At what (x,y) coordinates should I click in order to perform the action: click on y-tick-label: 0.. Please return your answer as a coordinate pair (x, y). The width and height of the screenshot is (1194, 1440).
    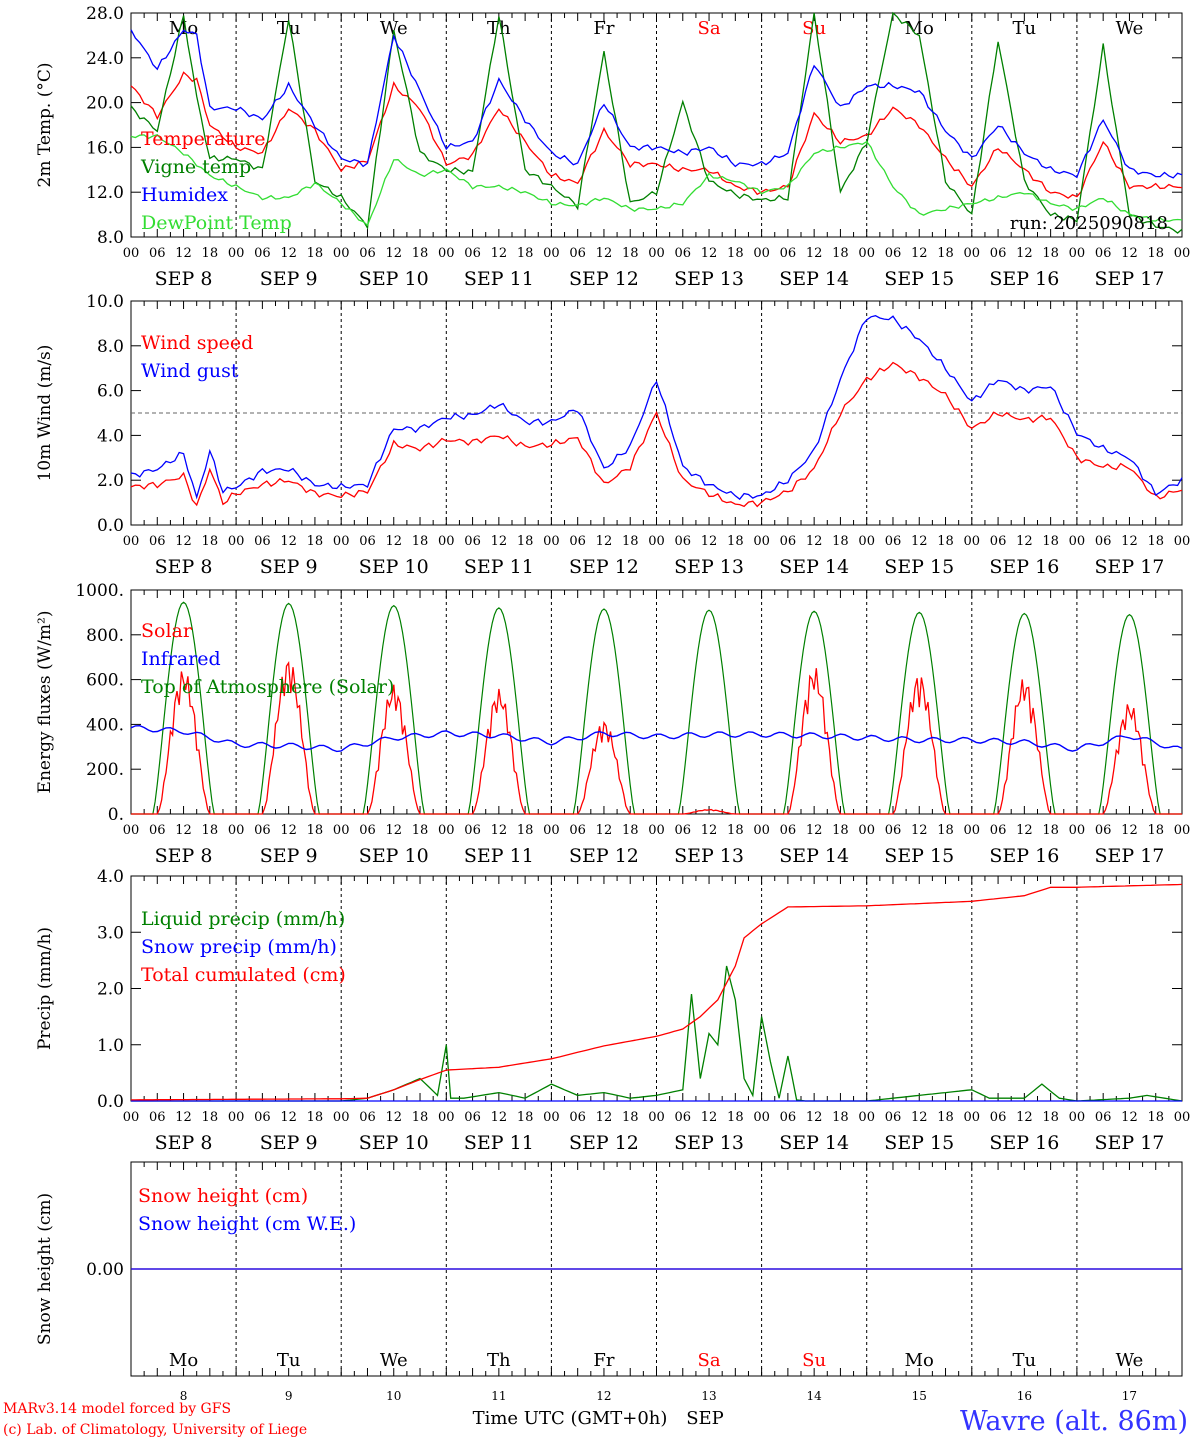
    Looking at the image, I should click on (116, 815).